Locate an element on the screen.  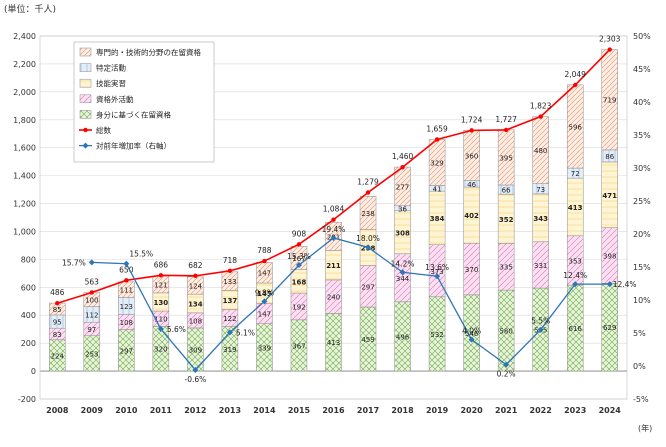
total-label: 1,084 is located at coordinates (334, 209).